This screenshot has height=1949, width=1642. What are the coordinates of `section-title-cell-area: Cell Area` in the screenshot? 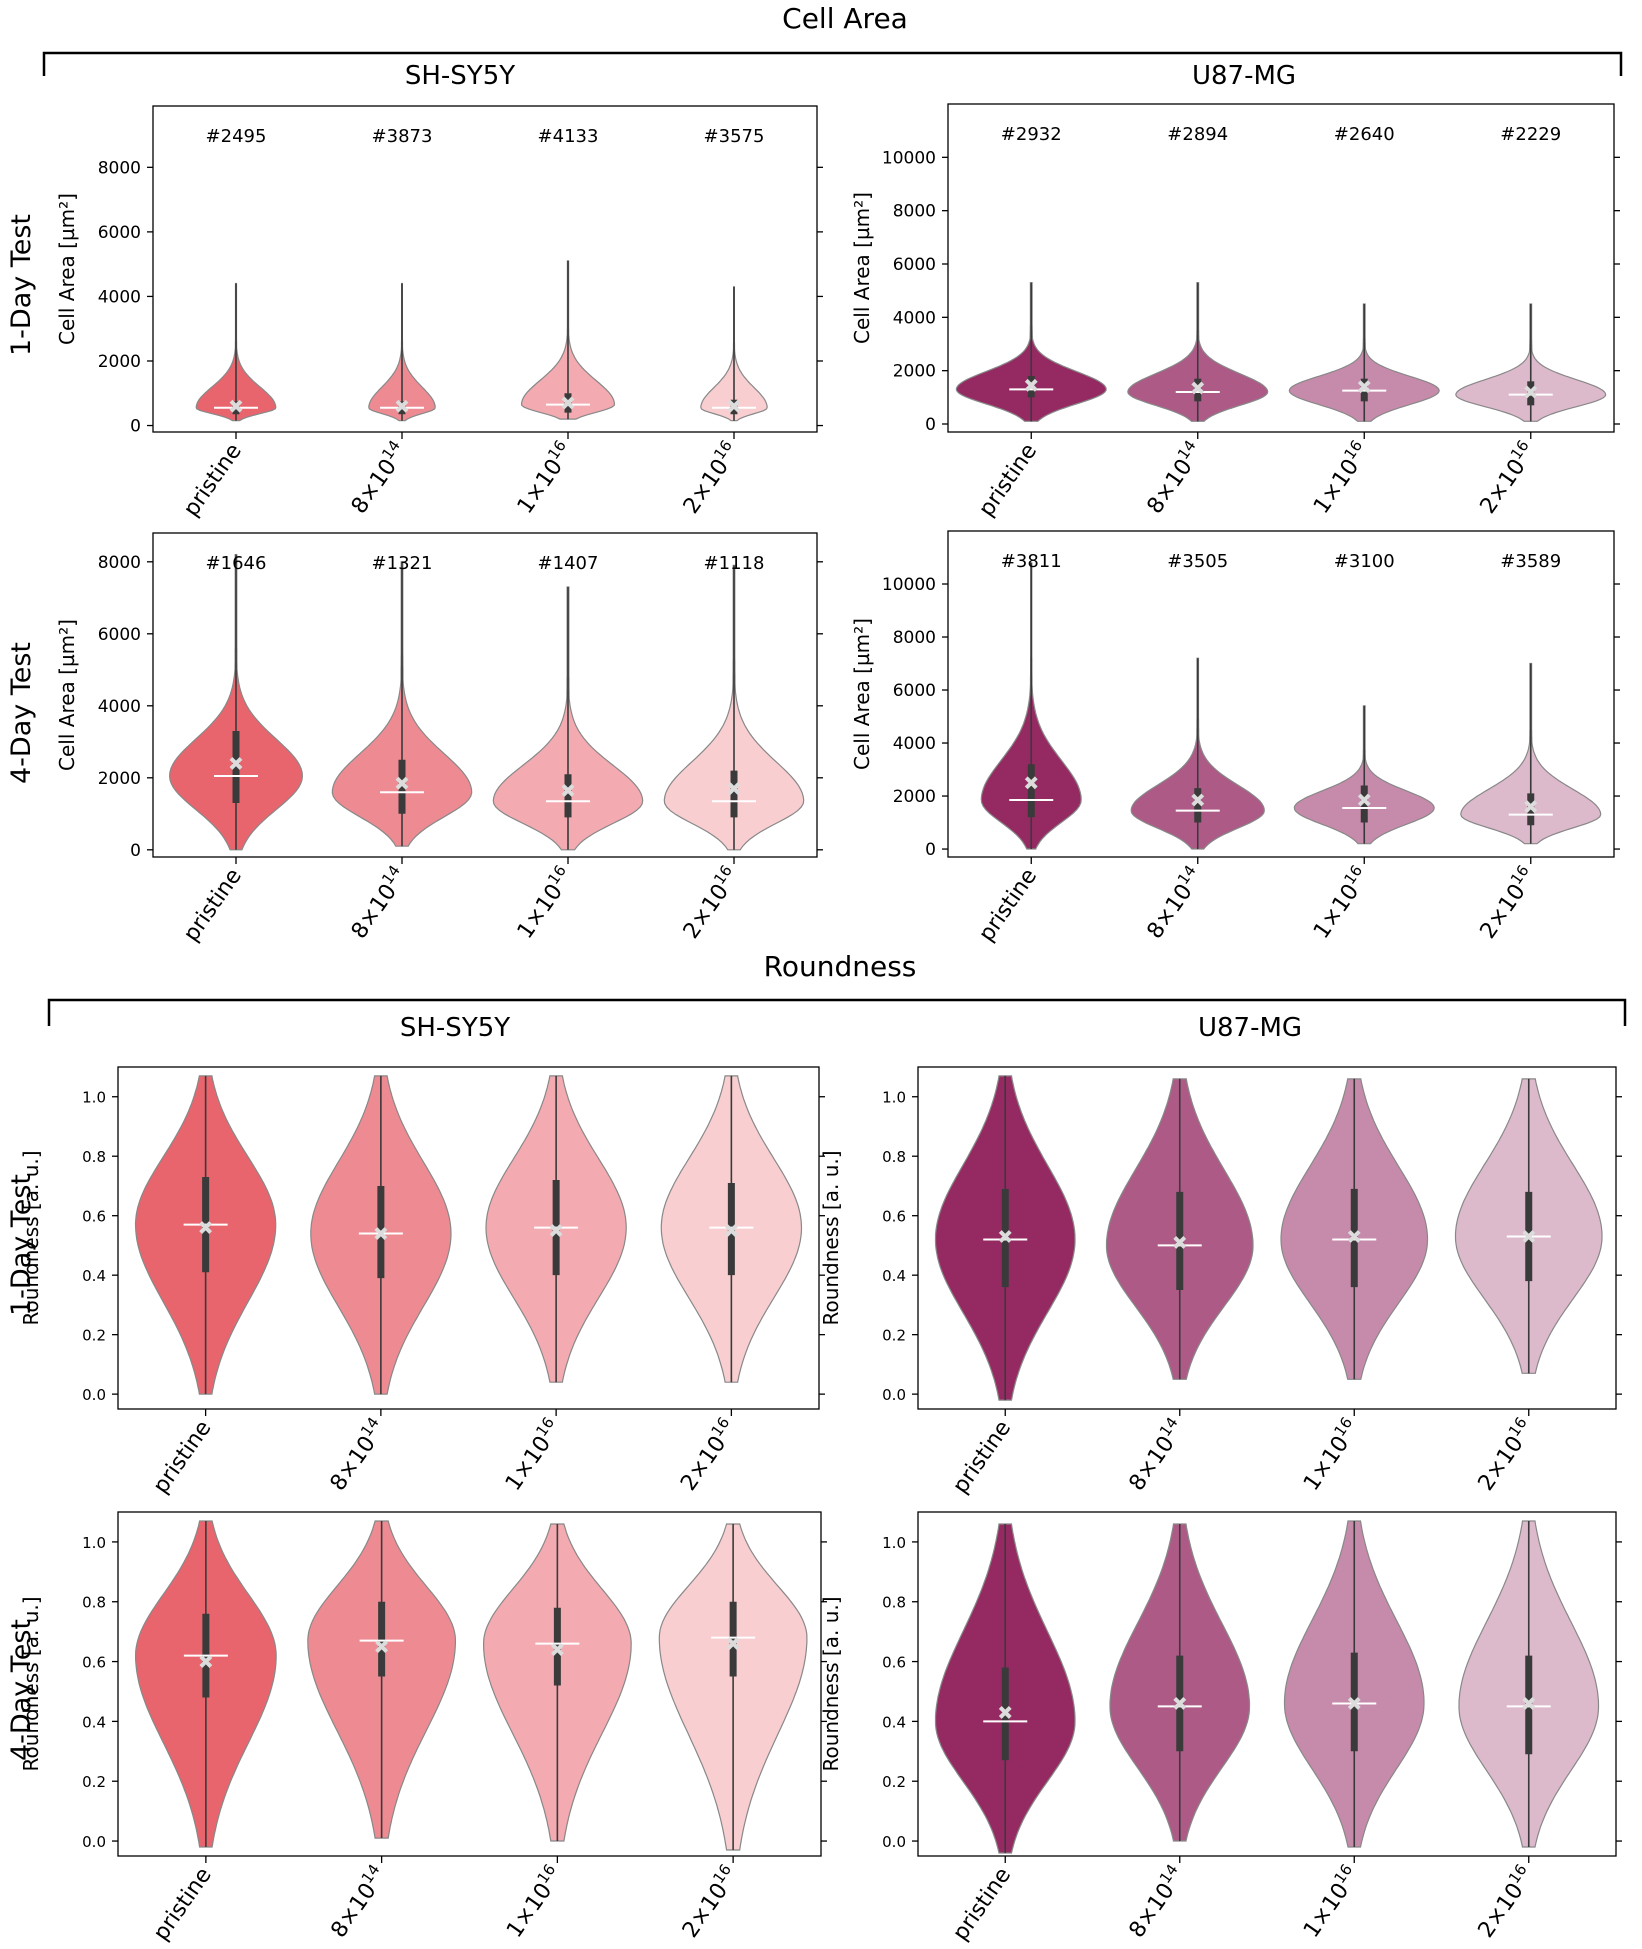 It's located at (845, 18).